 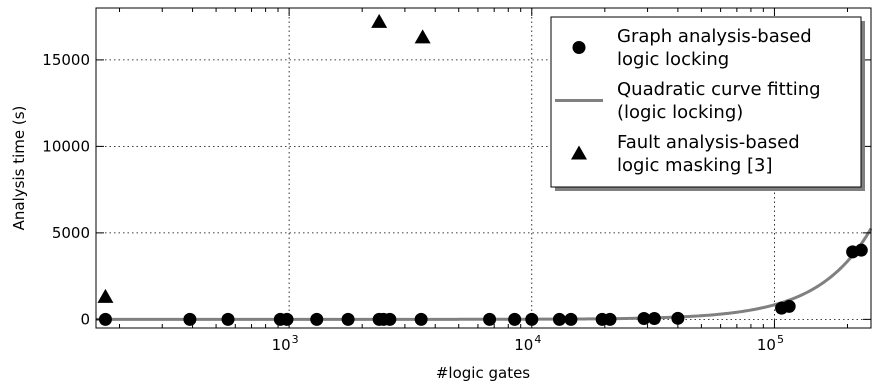 I want to click on y-tick-label: 0, so click(x=85, y=319).